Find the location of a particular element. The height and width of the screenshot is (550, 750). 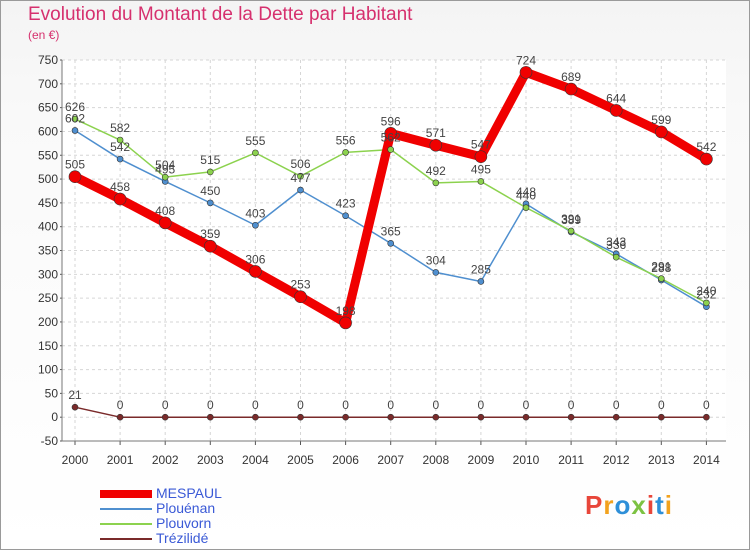

x-tick-label: 2001 is located at coordinates (120, 460).